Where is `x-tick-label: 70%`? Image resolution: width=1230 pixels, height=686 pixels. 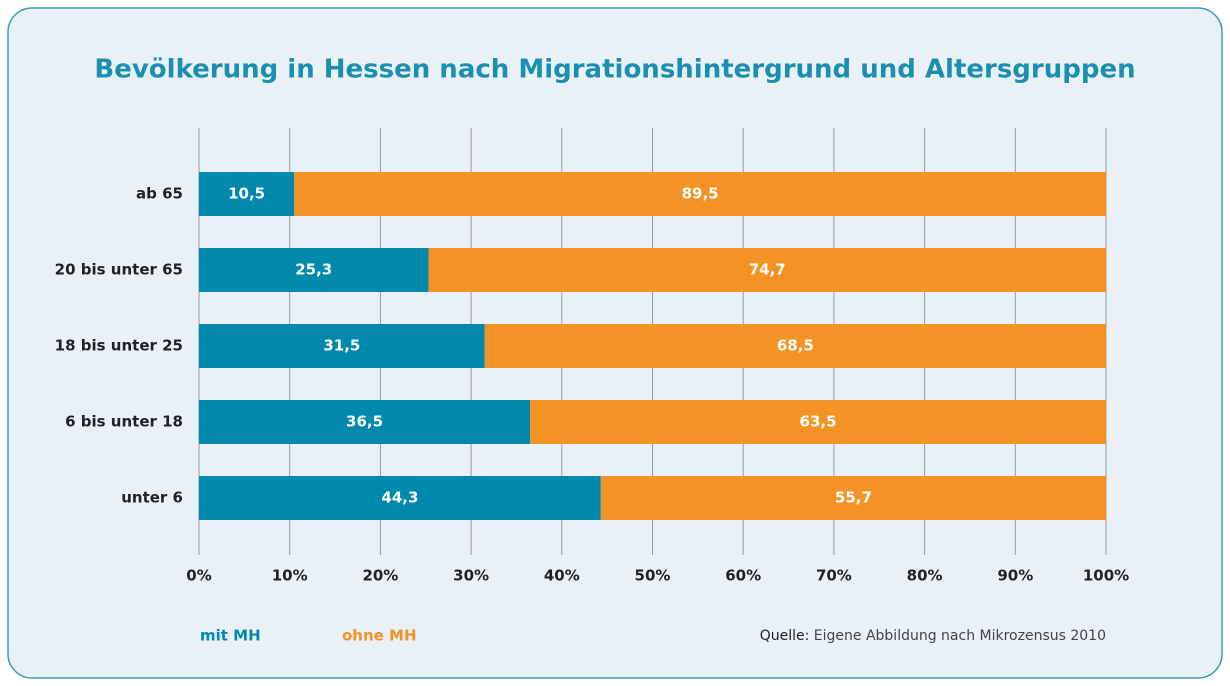 x-tick-label: 70% is located at coordinates (834, 576).